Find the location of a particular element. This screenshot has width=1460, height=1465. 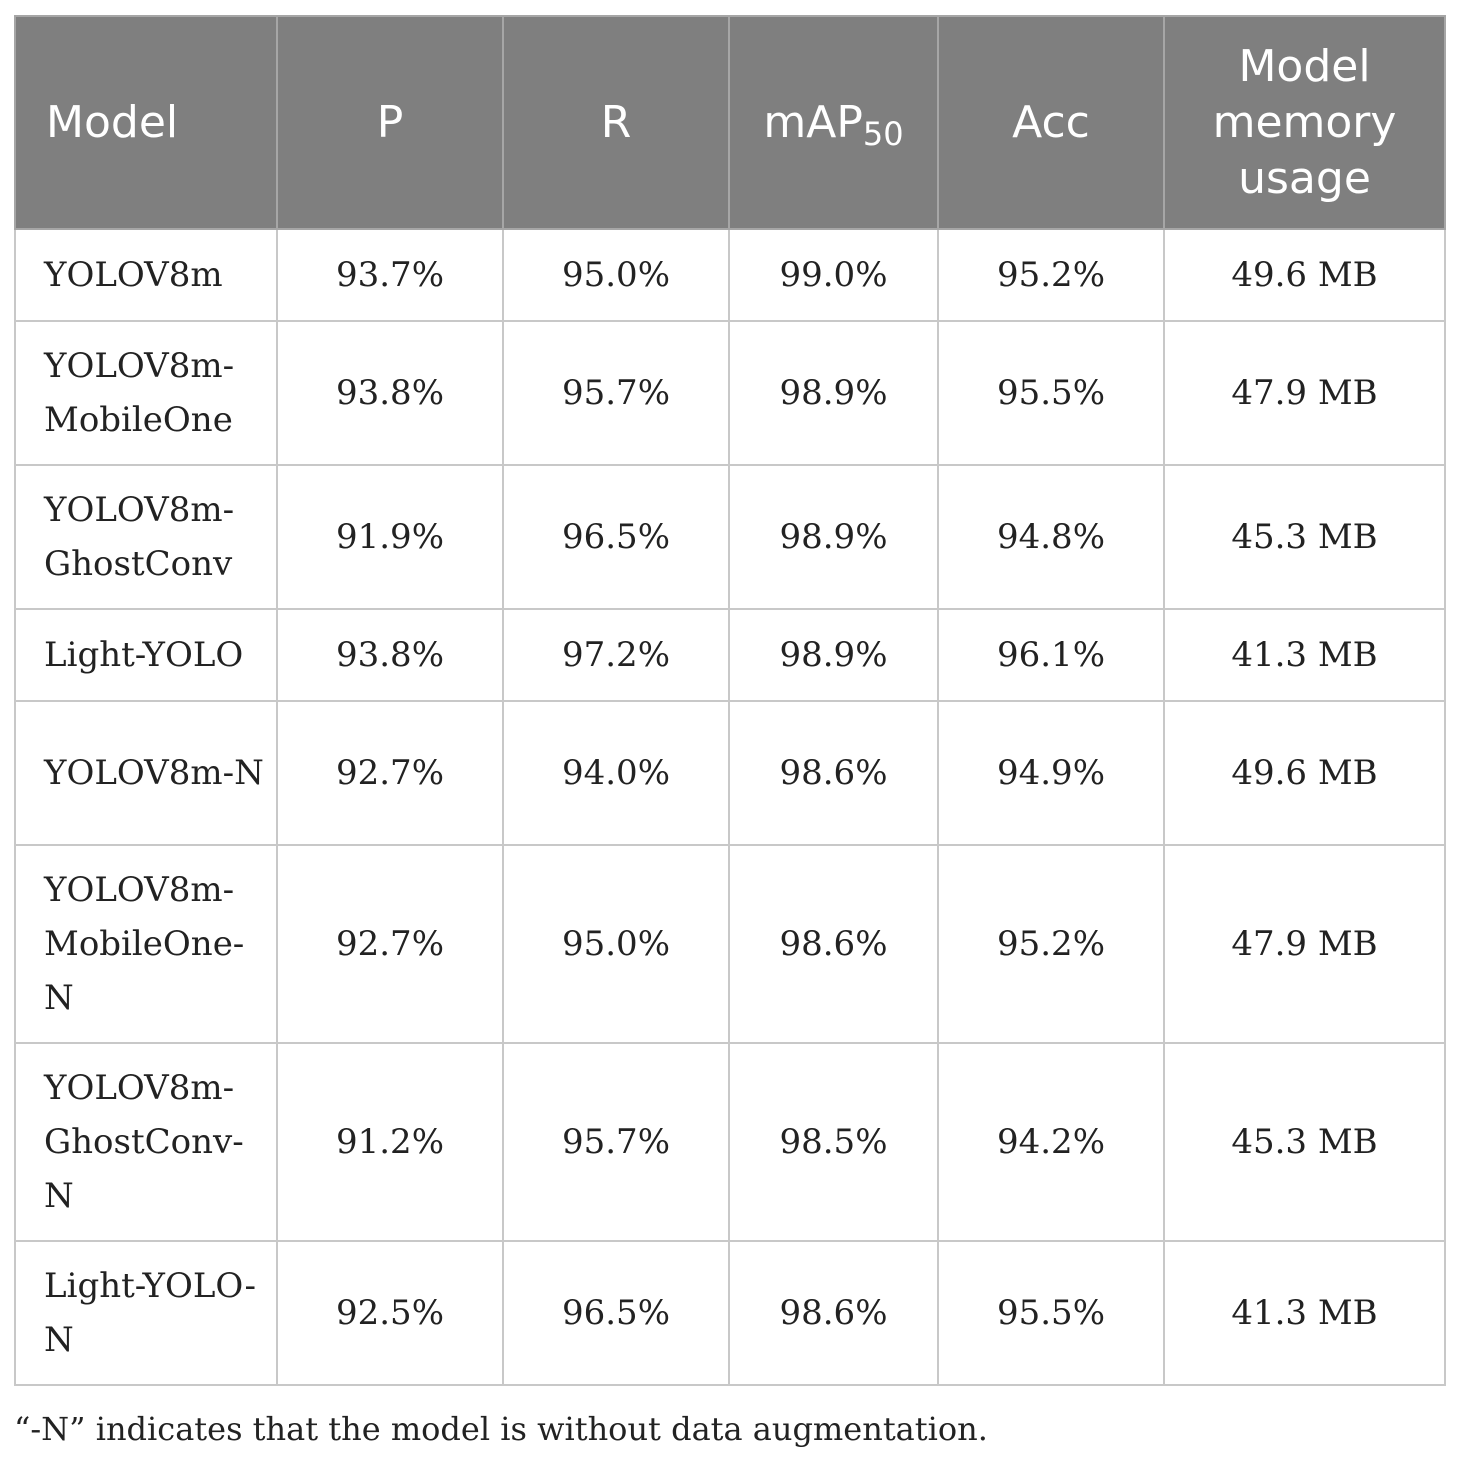

cell-model: YOLOV8m is located at coordinates (146, 275).